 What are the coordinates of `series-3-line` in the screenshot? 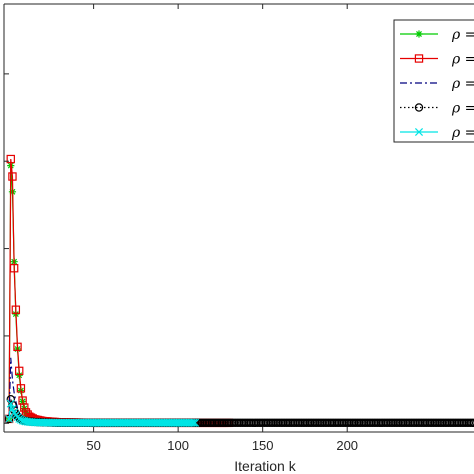 It's located at (93, 390).